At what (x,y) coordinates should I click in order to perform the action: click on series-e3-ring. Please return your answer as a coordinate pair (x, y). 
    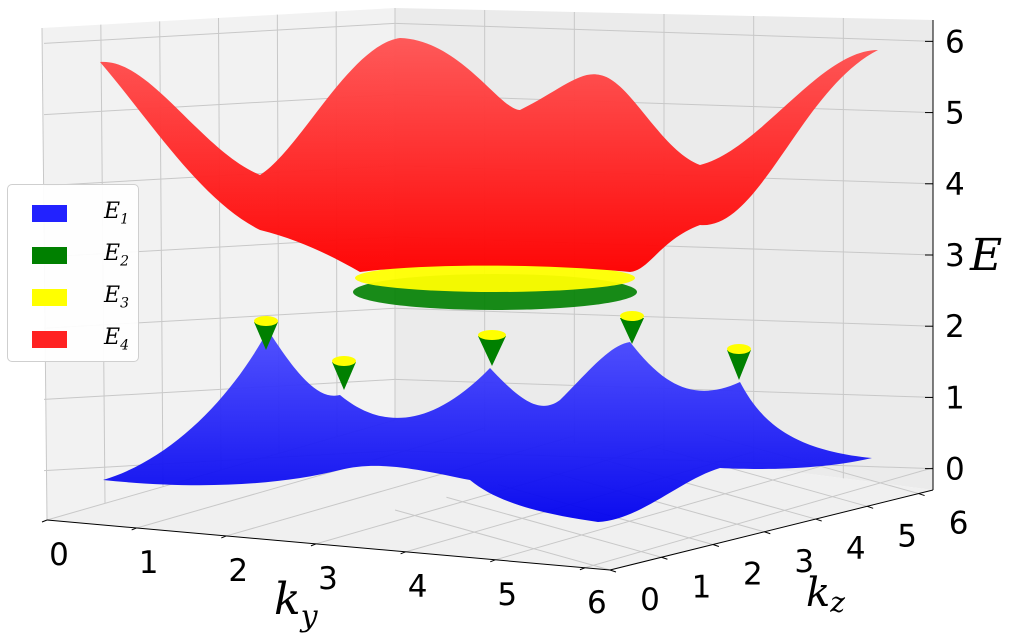
    Looking at the image, I should click on (495, 278).